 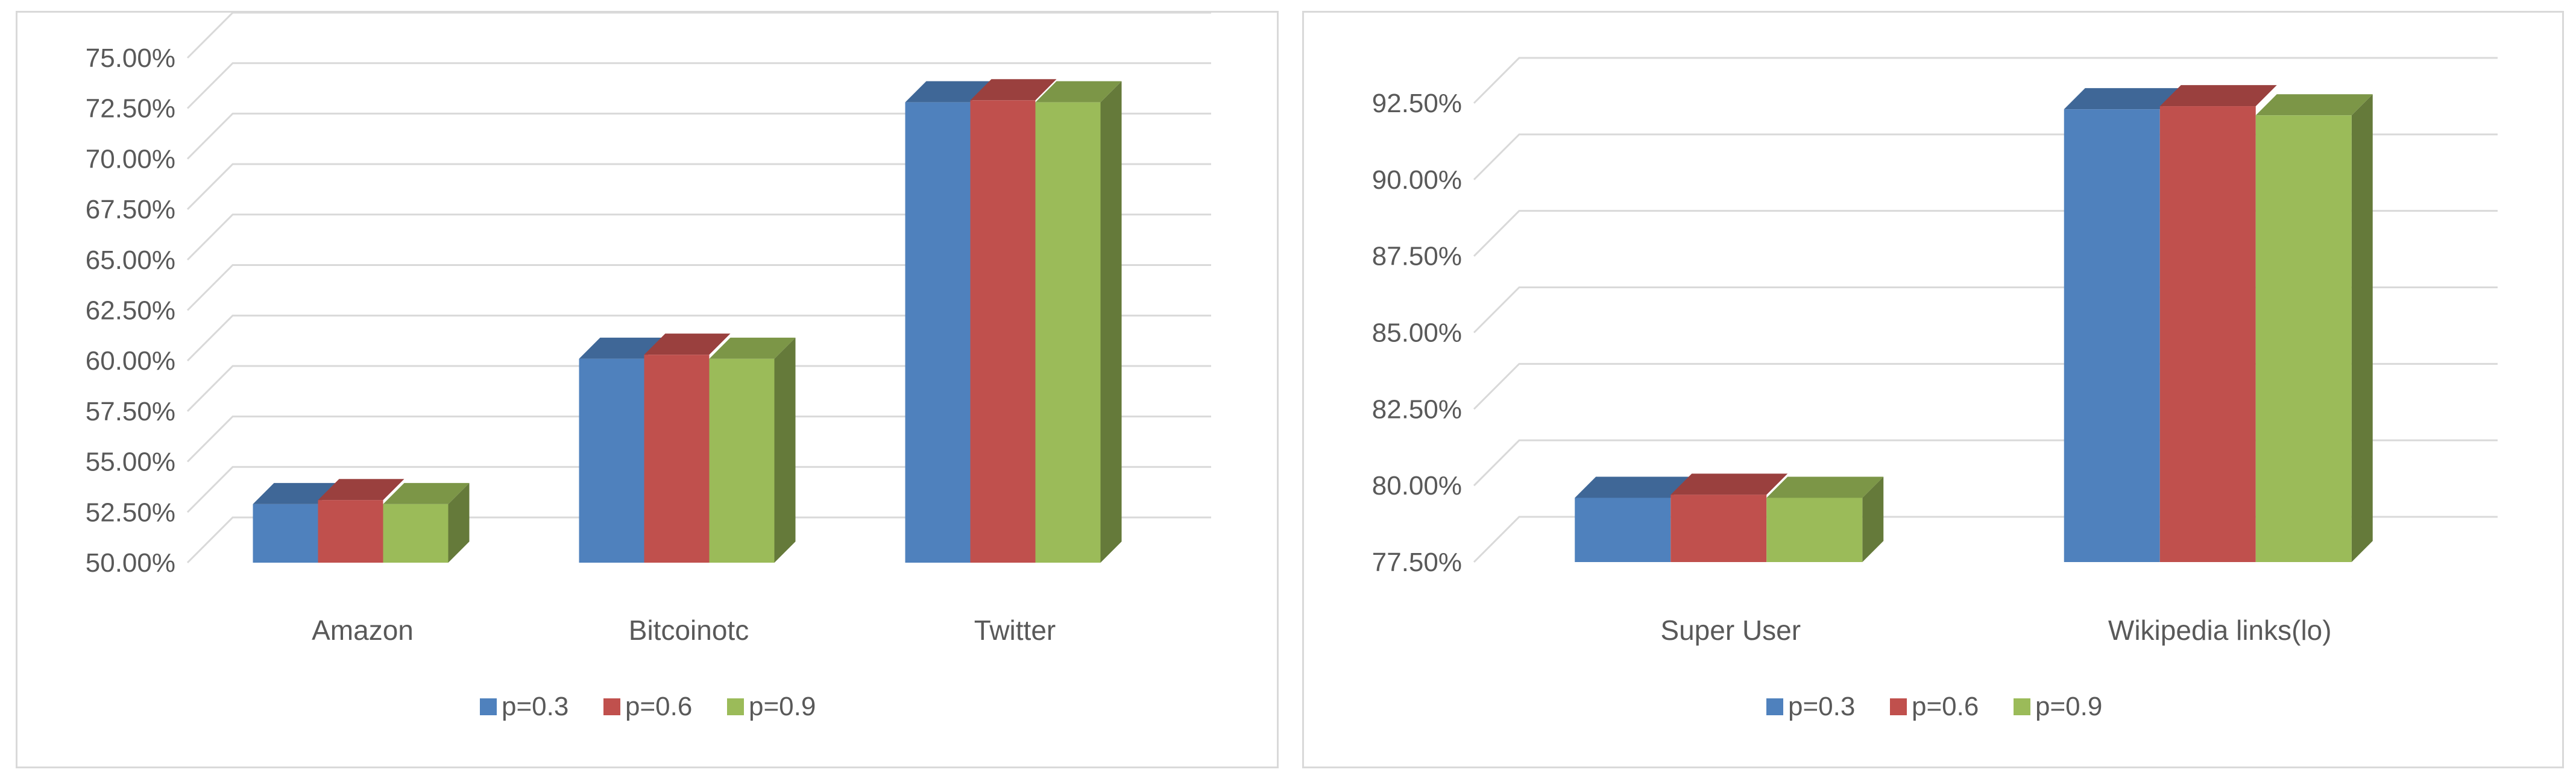 I want to click on bar-p=0.3-Bitcoinotc, so click(x=622, y=450).